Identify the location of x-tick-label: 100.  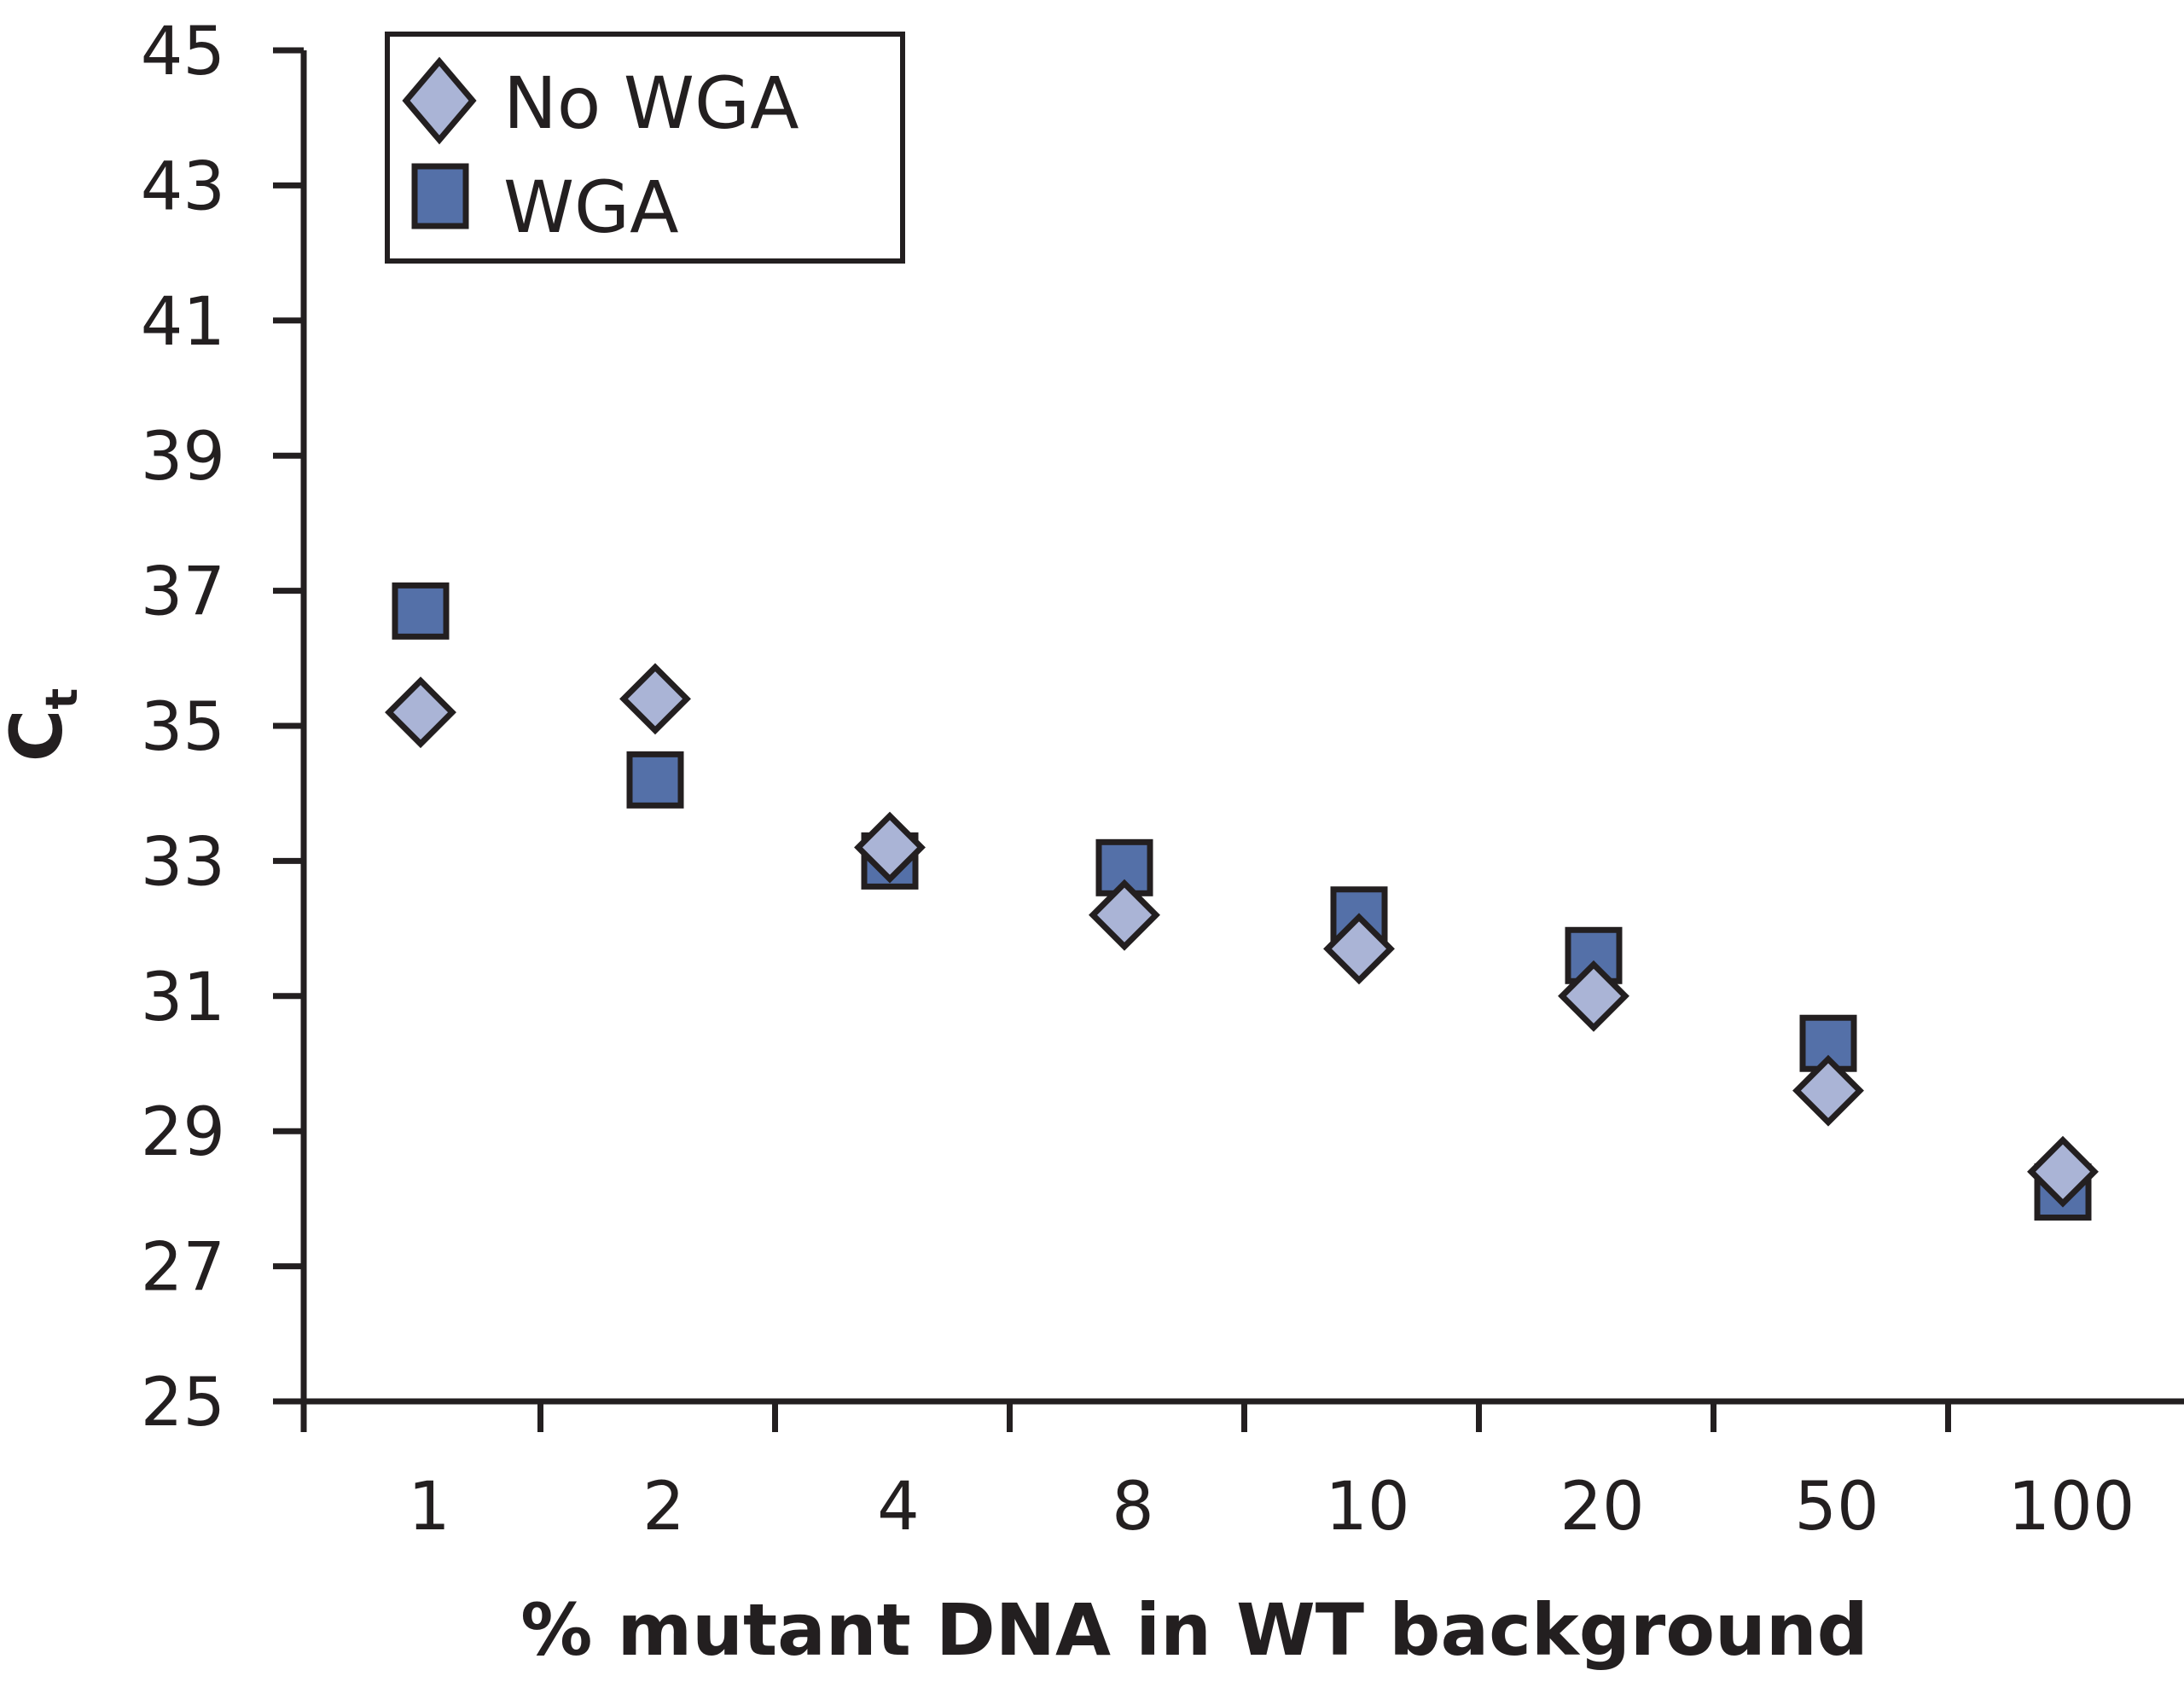
(2071, 1507).